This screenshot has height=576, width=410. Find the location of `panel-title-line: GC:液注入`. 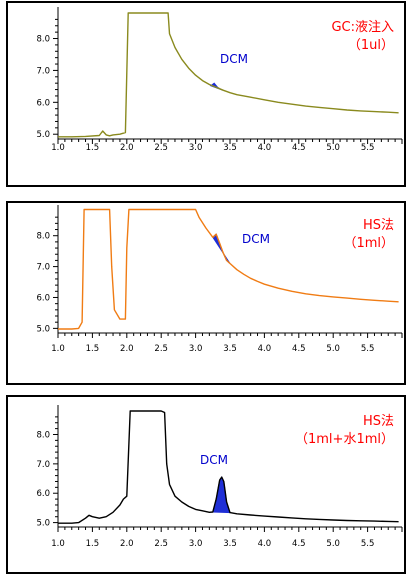

panel-title-line: GC:液注入 is located at coordinates (362, 27).